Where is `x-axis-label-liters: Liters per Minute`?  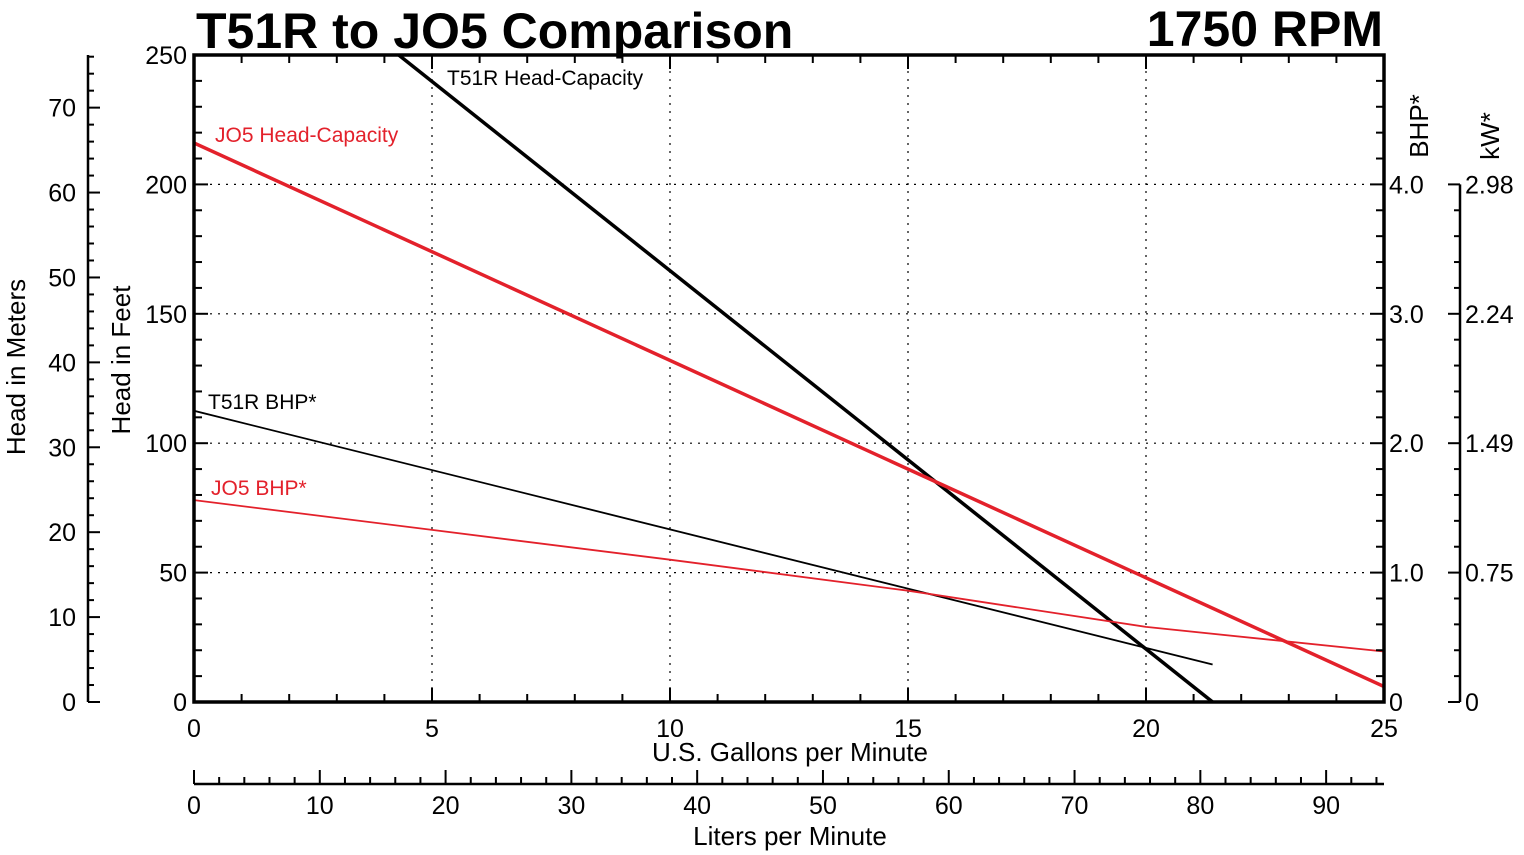
x-axis-label-liters: Liters per Minute is located at coordinates (790, 836).